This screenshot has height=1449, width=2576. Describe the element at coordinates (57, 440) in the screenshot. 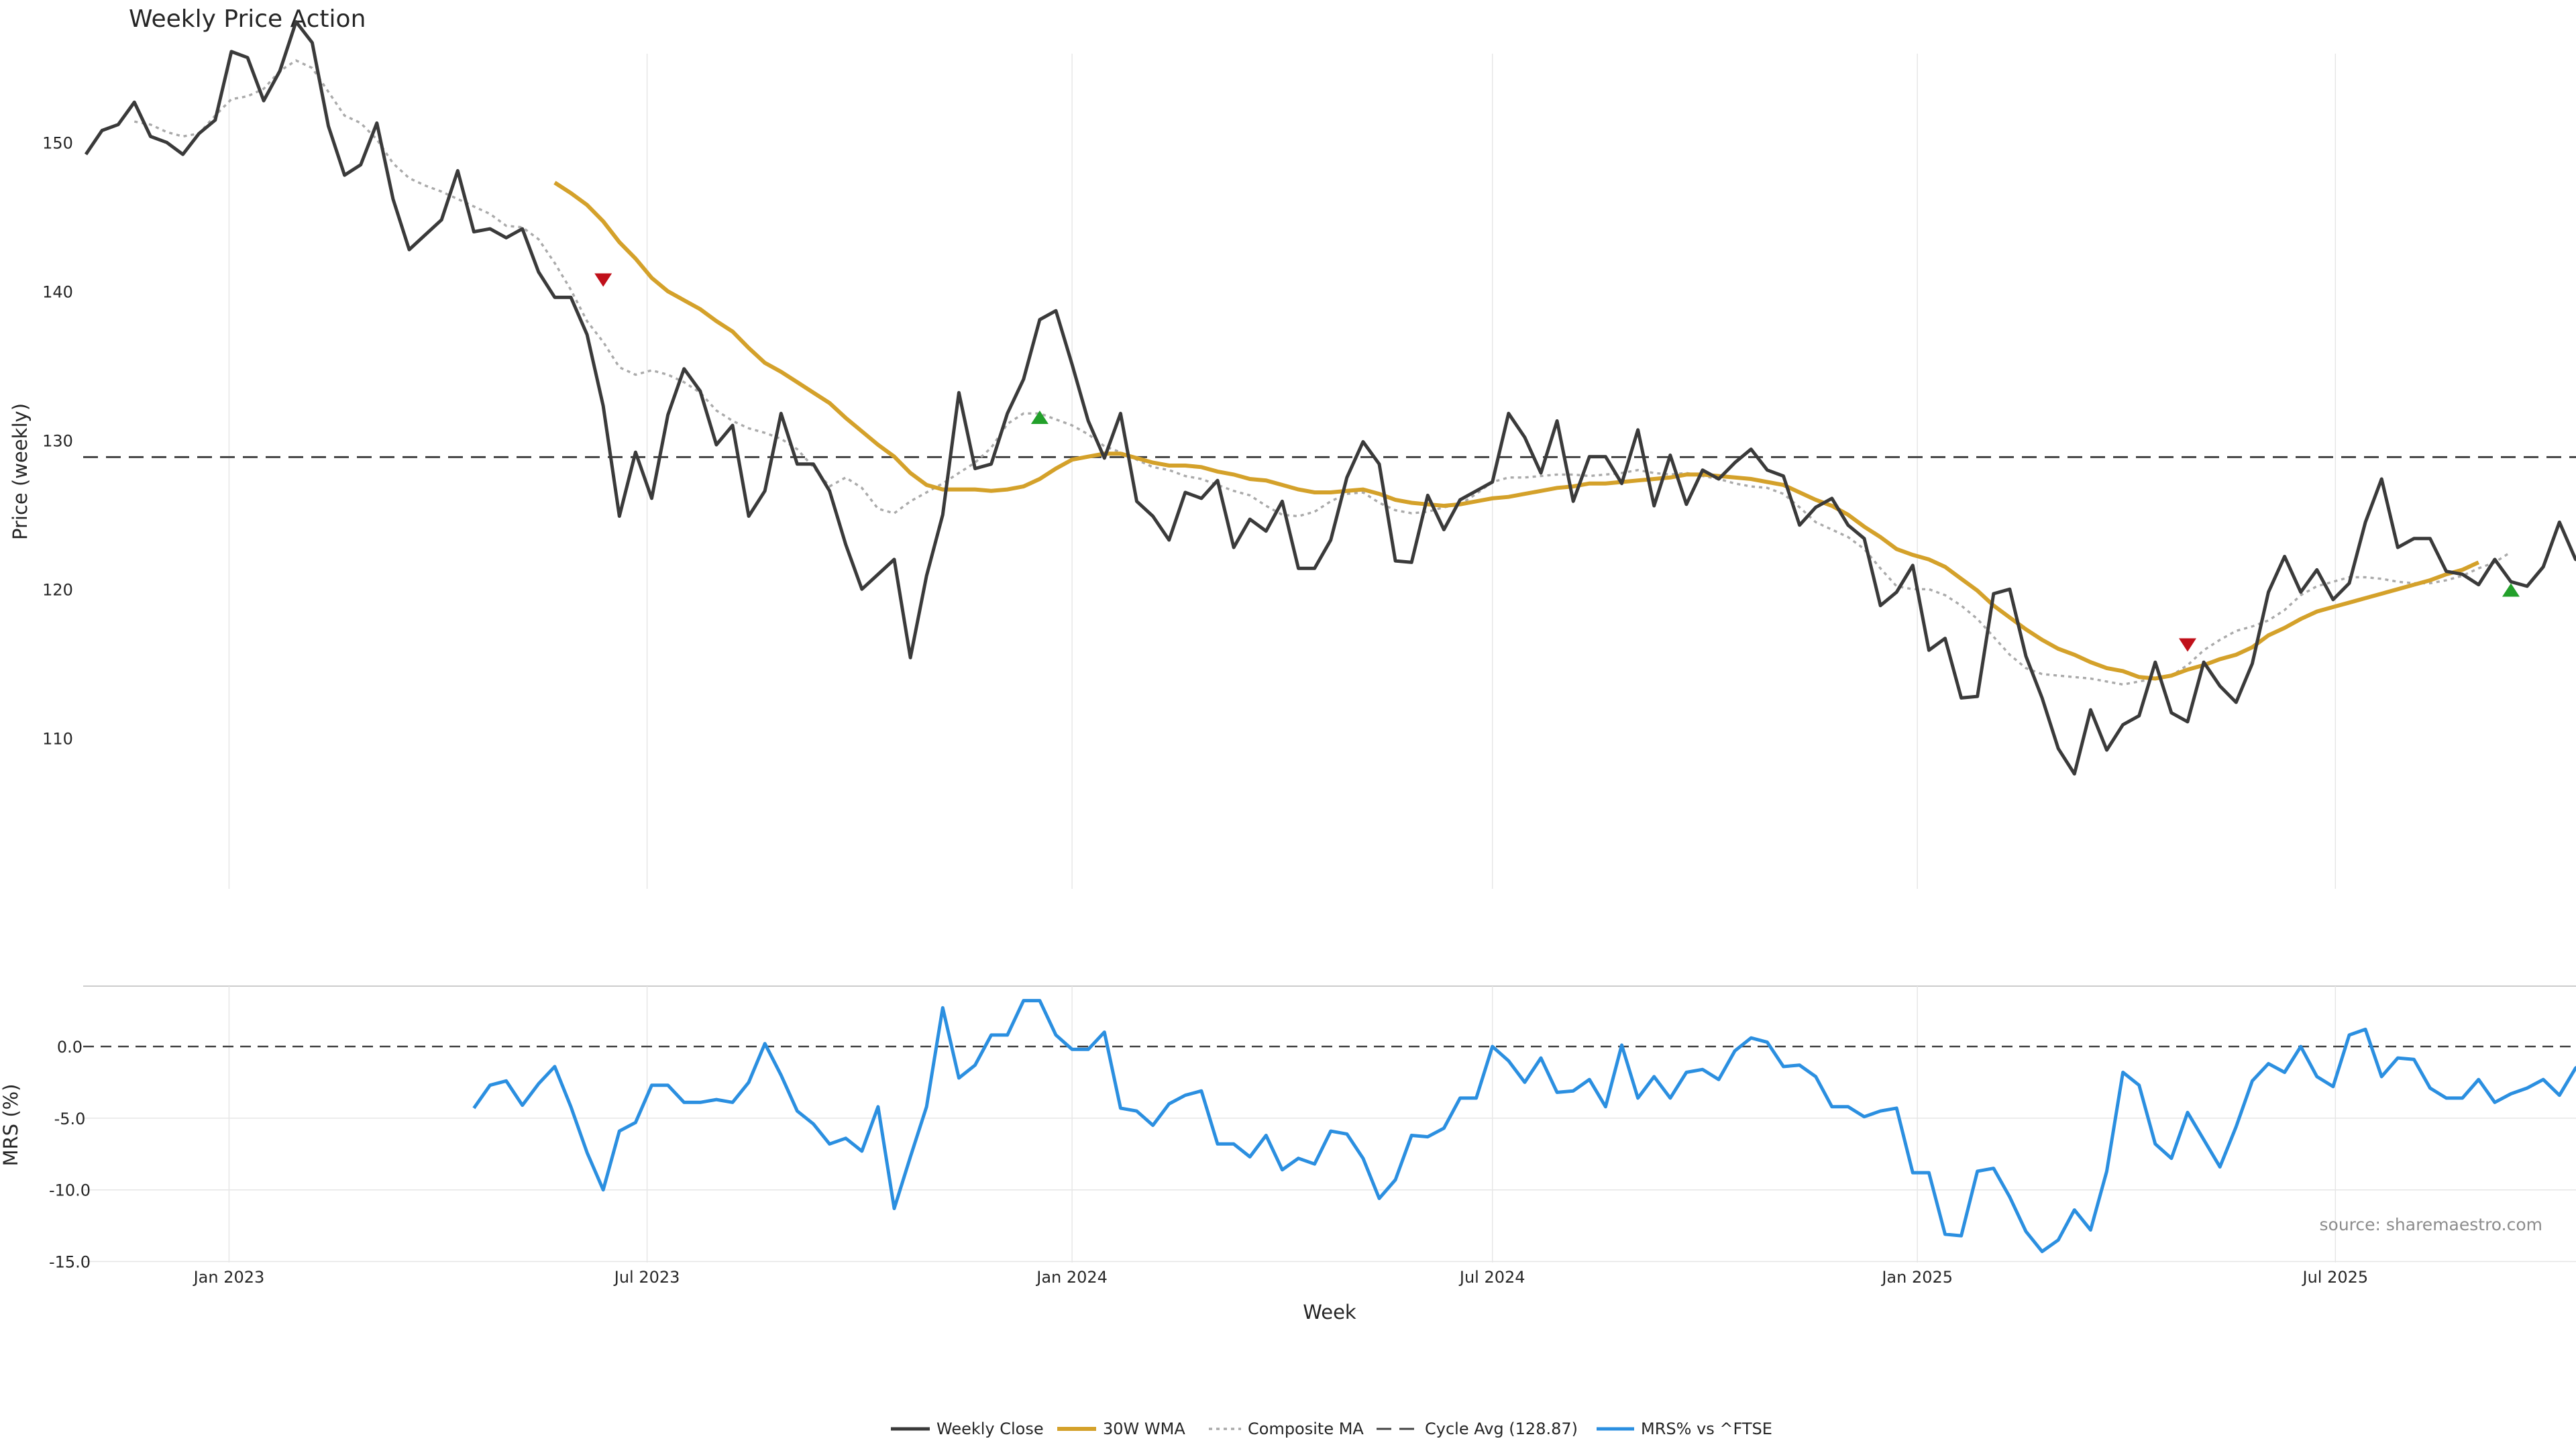

I see `price-y-tick-label: 130` at that location.